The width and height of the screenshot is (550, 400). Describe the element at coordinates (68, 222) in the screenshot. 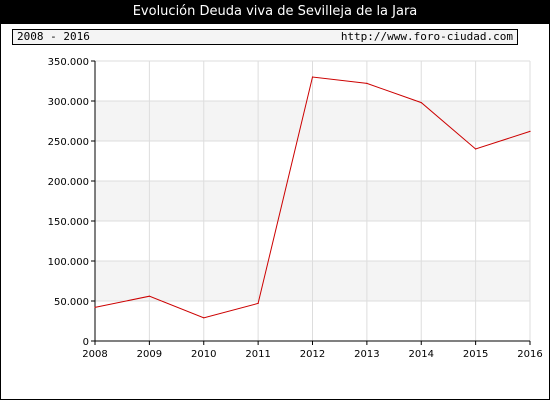

I see `y-tick-label: 150.000` at that location.